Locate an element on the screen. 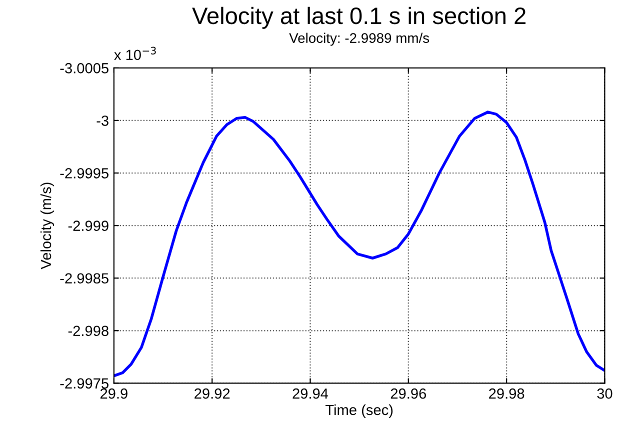  y-tick-label: -3 is located at coordinates (102, 121).